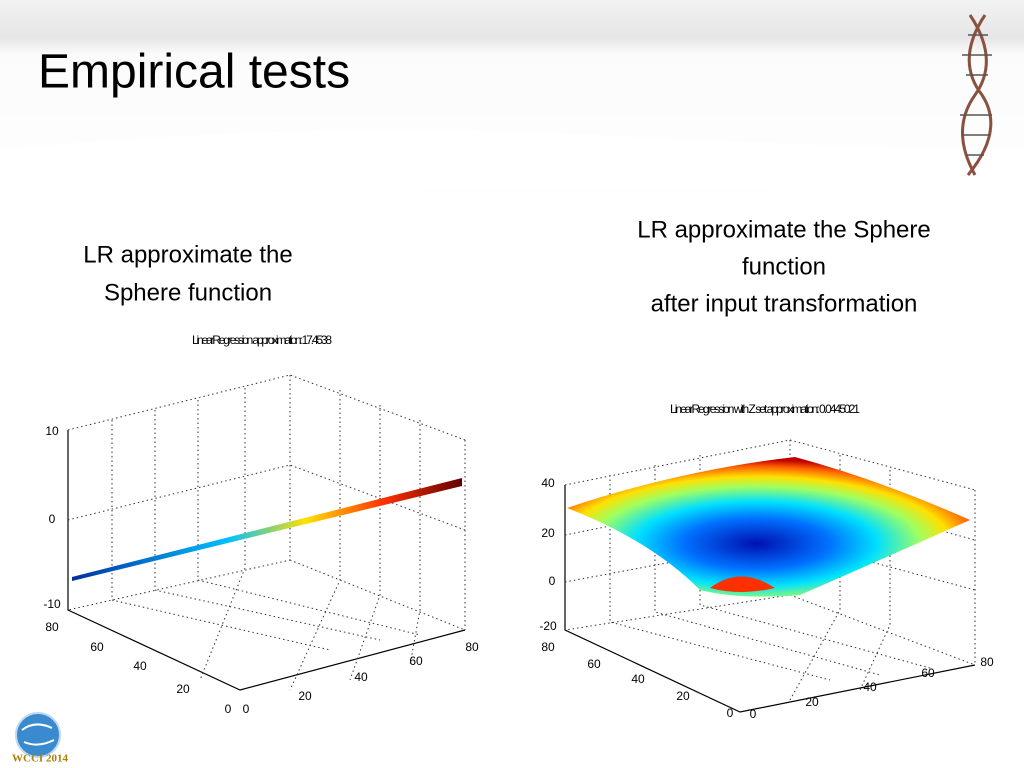  What do you see at coordinates (40, 759) in the screenshot?
I see `logo-text: WCCI 2014` at bounding box center [40, 759].